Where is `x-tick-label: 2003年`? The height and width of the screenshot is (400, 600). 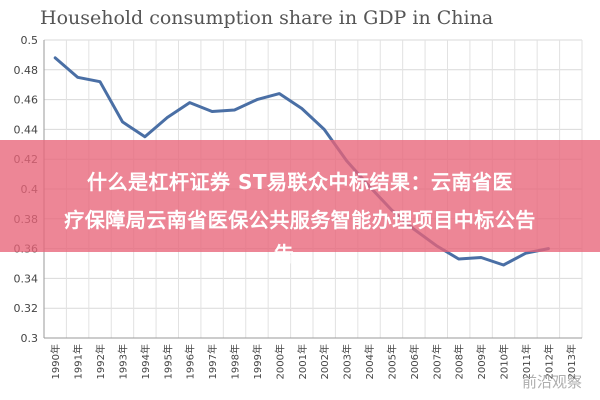 x-tick-label: 2003年 is located at coordinates (347, 361).